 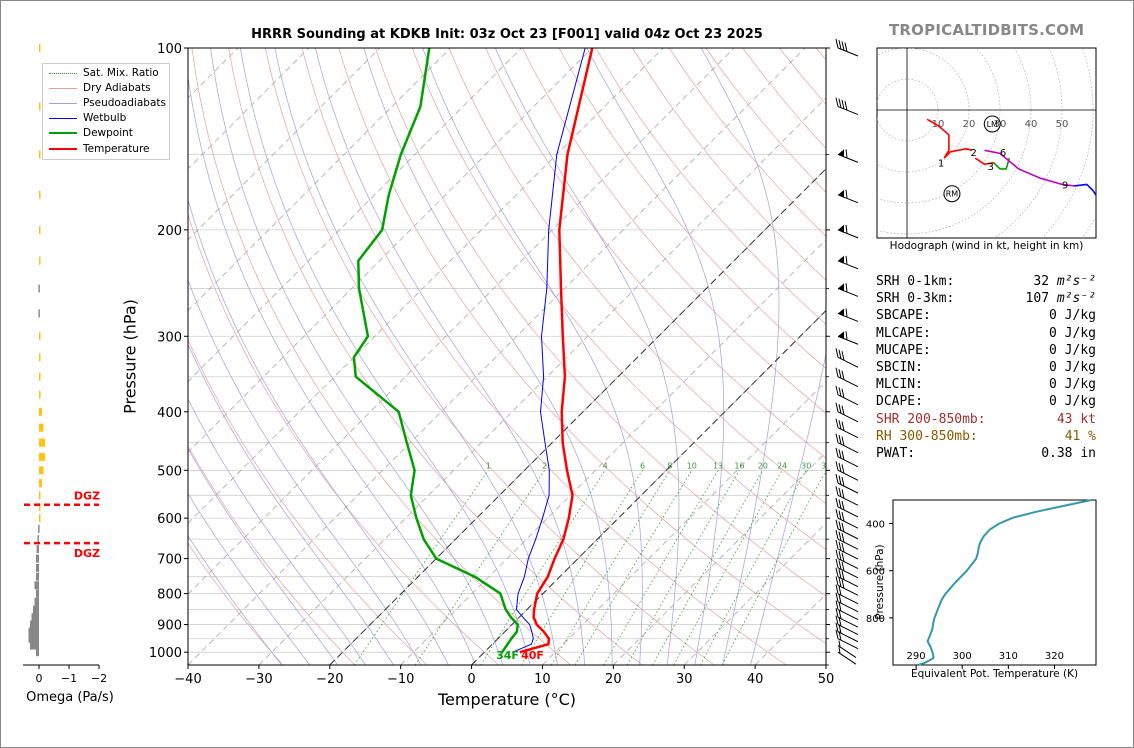 I want to click on y-tick-label: 400, so click(x=169, y=413).